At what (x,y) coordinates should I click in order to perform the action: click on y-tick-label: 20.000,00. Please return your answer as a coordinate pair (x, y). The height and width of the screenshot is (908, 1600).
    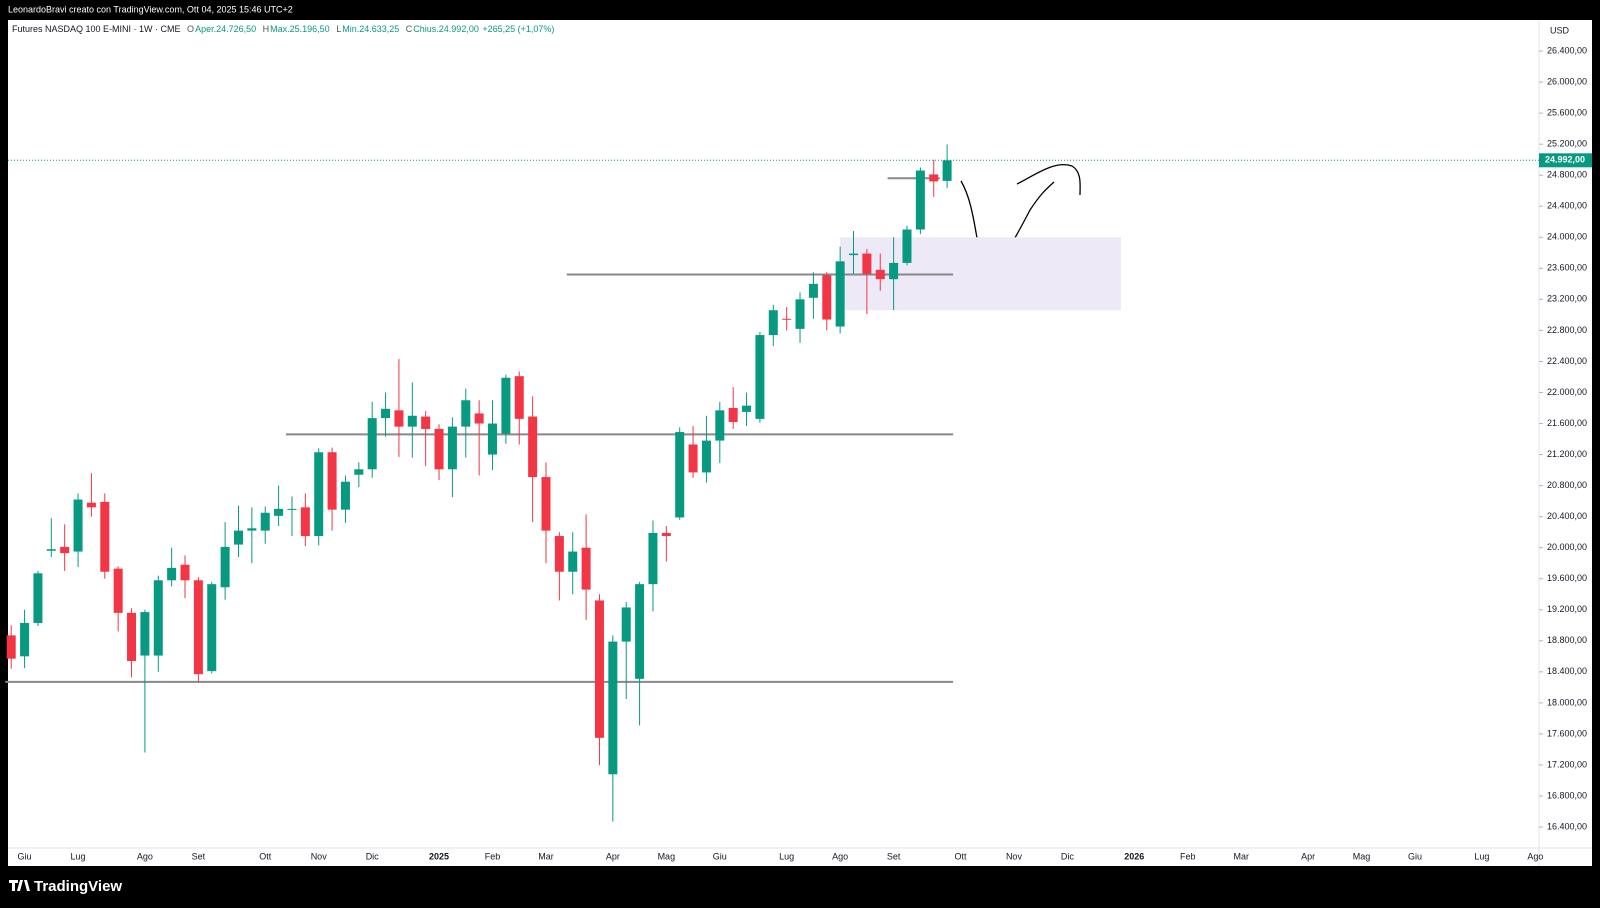
    Looking at the image, I should click on (1567, 547).